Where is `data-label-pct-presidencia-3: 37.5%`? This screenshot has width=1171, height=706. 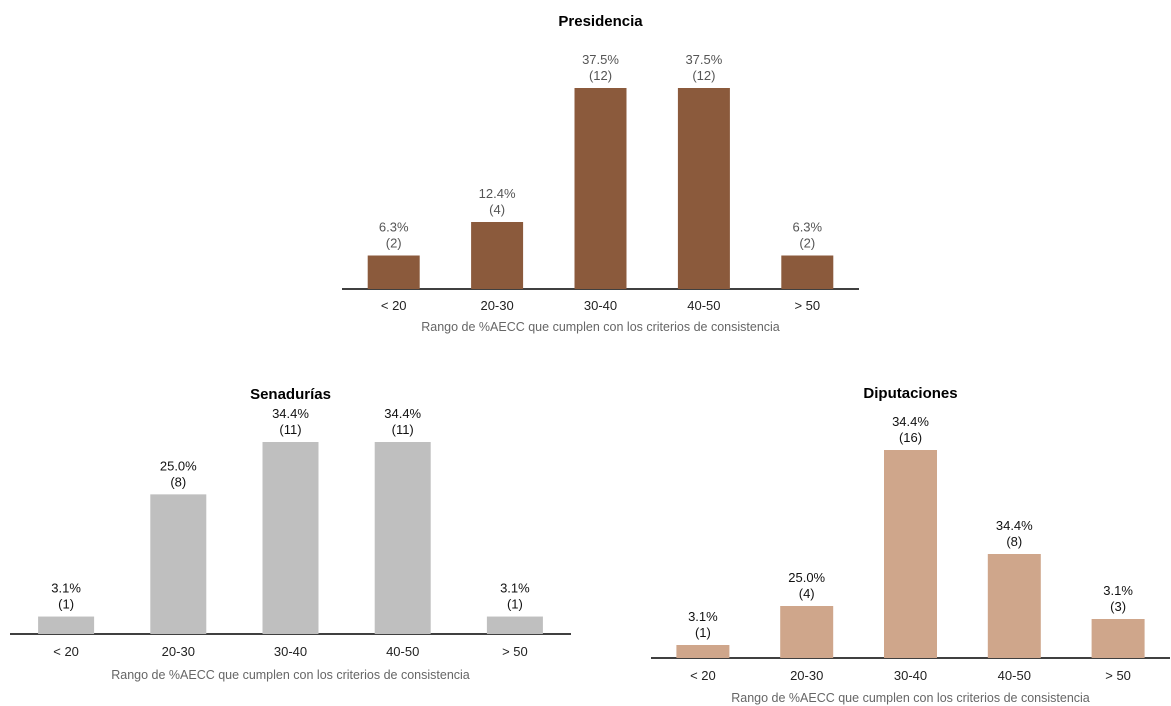
data-label-pct-presidencia-3: 37.5% is located at coordinates (703, 59).